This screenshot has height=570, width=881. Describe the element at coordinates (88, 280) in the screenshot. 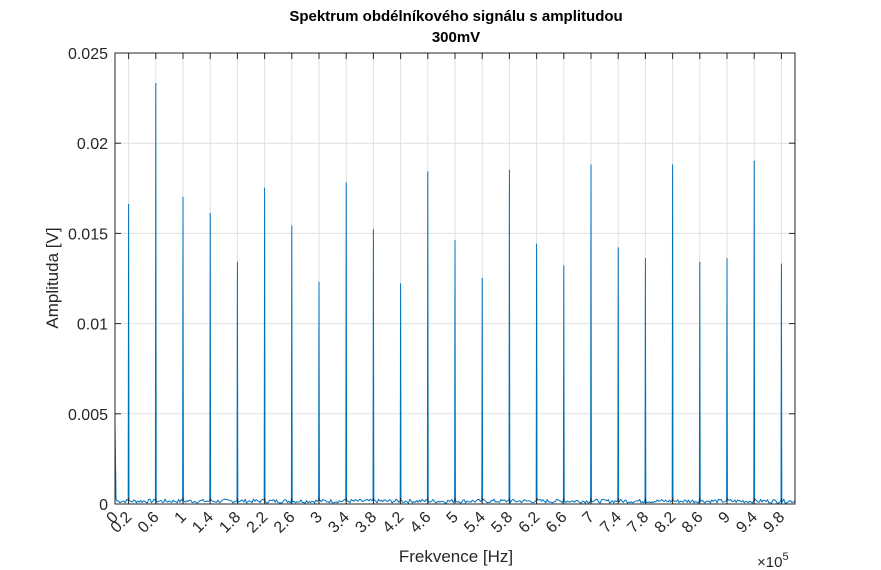

I see `y-axis-tick-labels: 0 0.005 0.01 0.015 0.02 0.025` at that location.